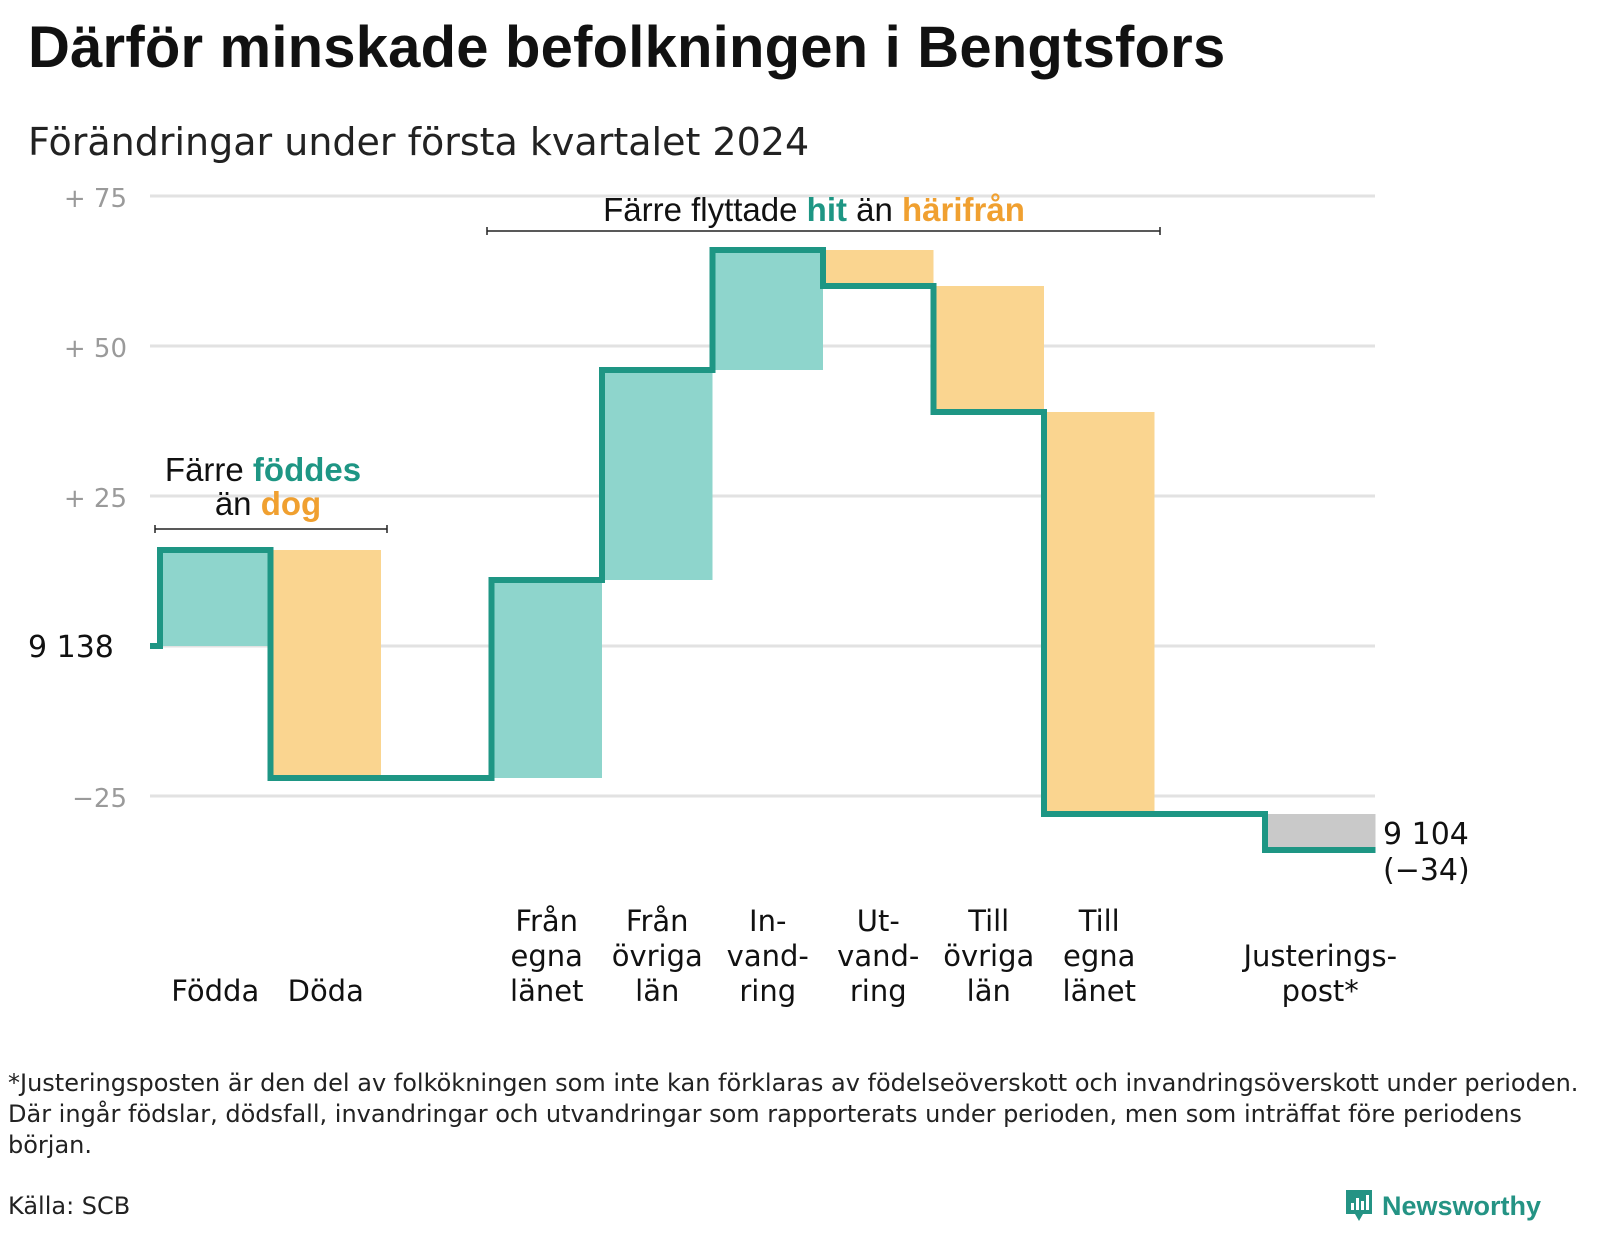 This screenshot has height=1250, width=1600. I want to click on y-tick-labels: + 75 + 50 + 25 9 138 −25, so click(77, 499).